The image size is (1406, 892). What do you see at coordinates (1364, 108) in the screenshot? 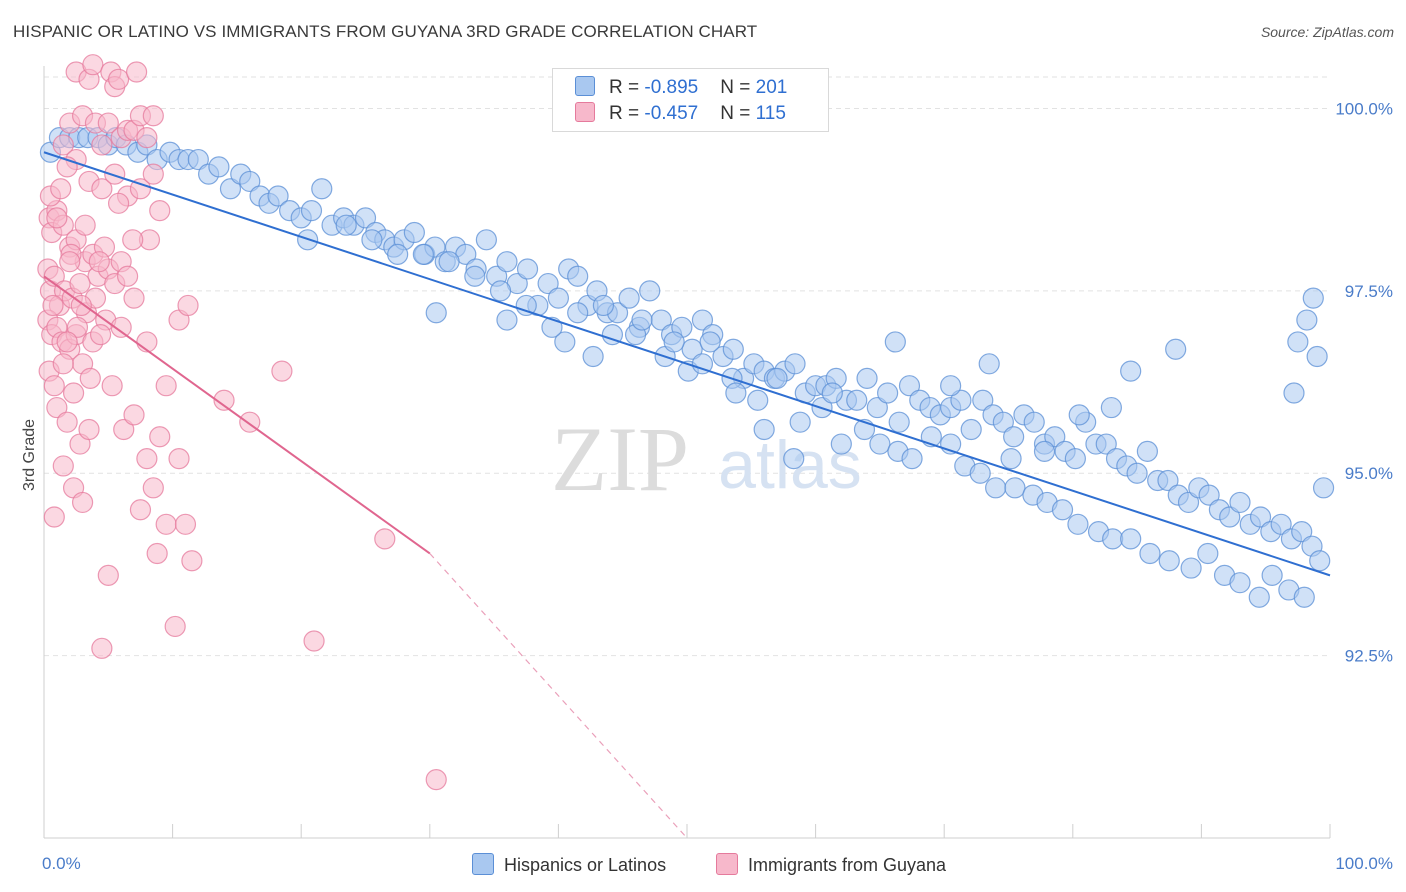
I see `y-tick-label: 100.0%` at bounding box center [1364, 108].